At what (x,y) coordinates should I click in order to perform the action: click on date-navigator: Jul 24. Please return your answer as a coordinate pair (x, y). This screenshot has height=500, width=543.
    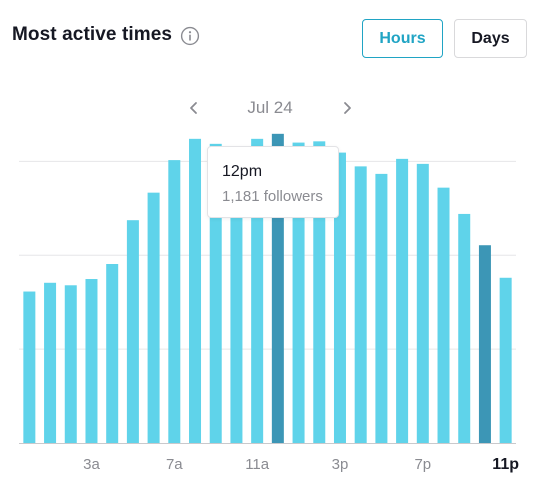
    Looking at the image, I should click on (271, 108).